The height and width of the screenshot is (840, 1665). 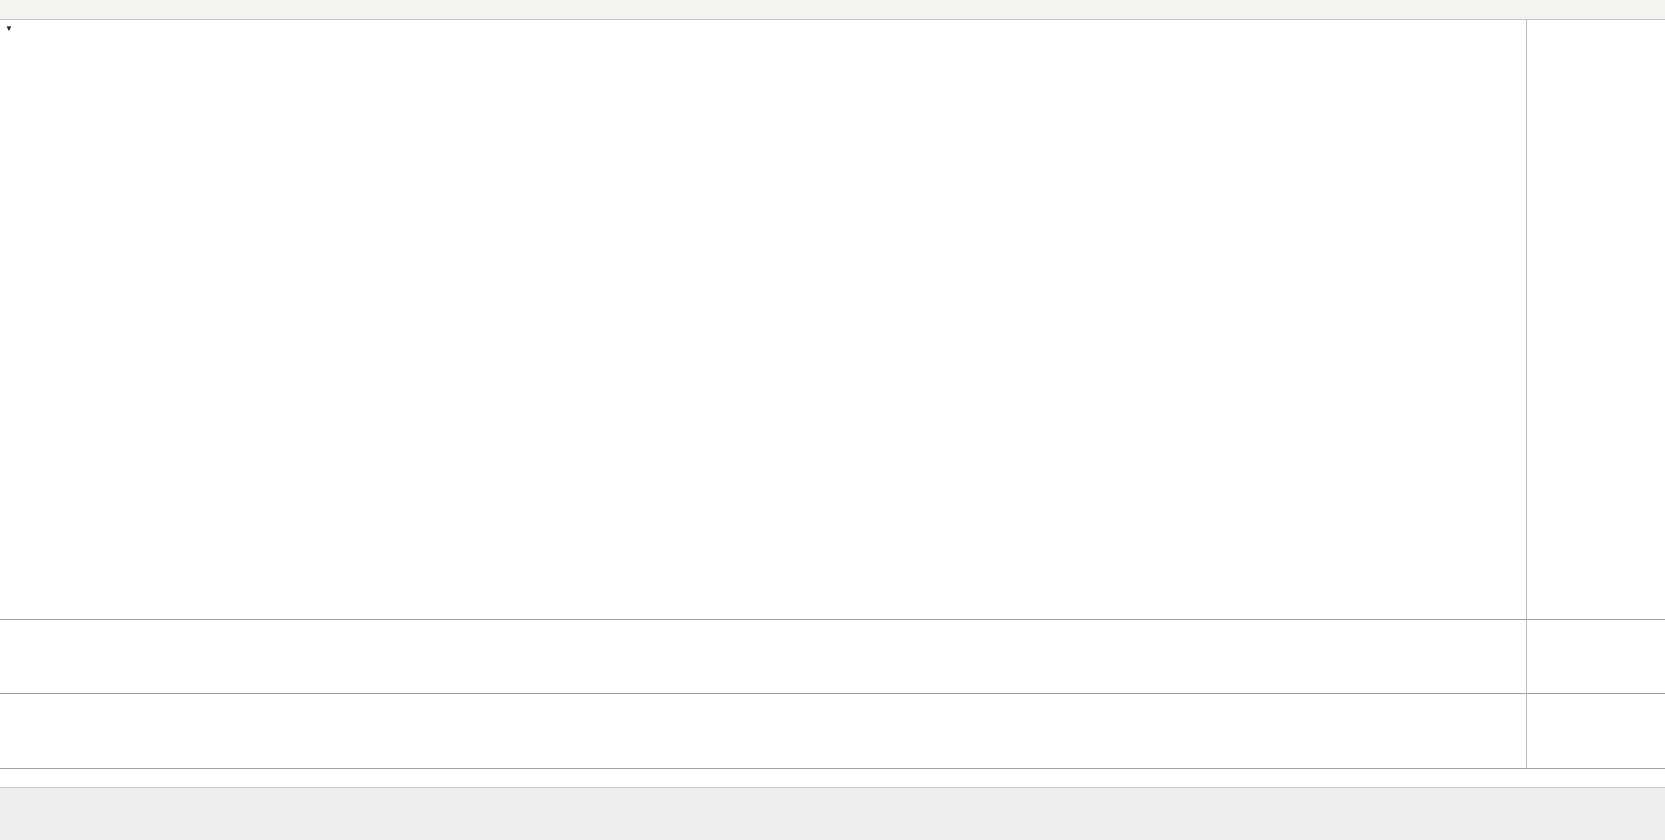 I want to click on window-bottom-area, so click(x=832, y=813).